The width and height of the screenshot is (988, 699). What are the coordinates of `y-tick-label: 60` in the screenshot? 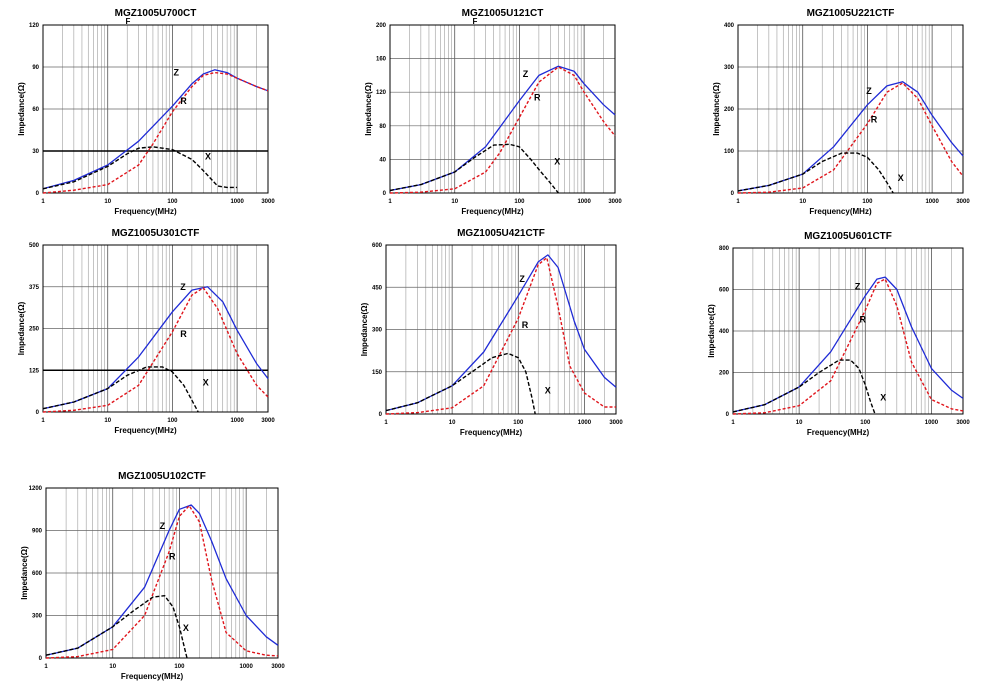 It's located at (35, 110).